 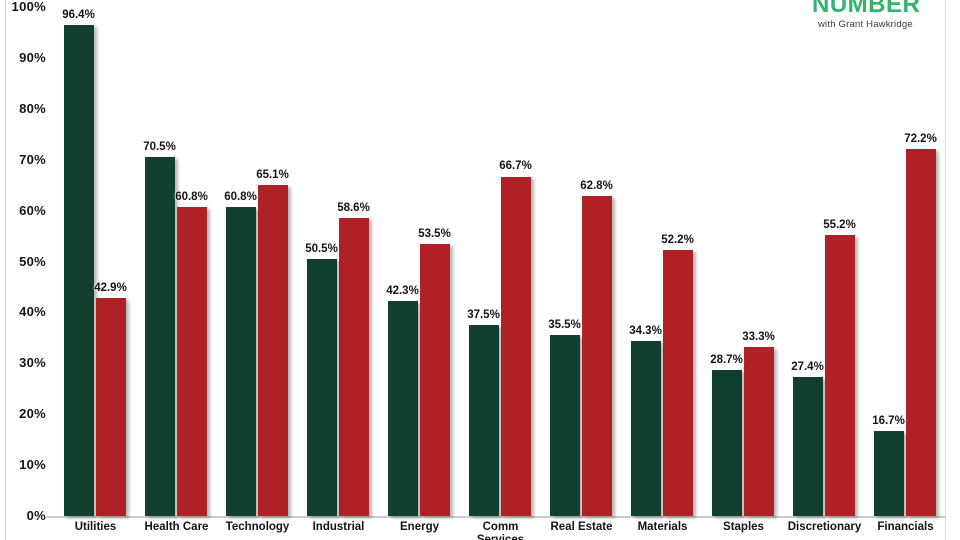 I want to click on red-bar-value-label: 60.8%, so click(x=191, y=196).